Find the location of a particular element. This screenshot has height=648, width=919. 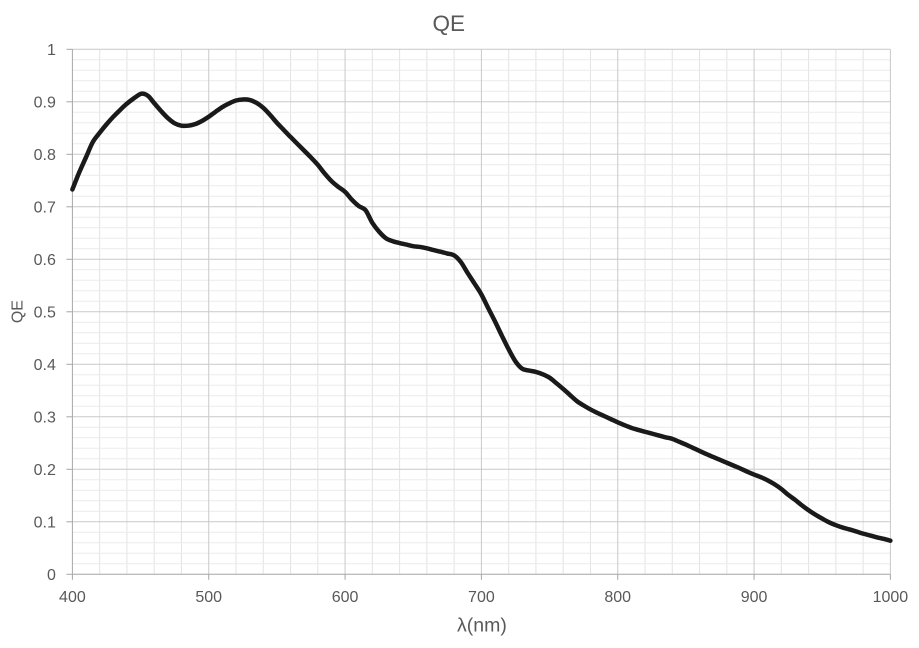

svg-text: 400 is located at coordinates (72, 597).